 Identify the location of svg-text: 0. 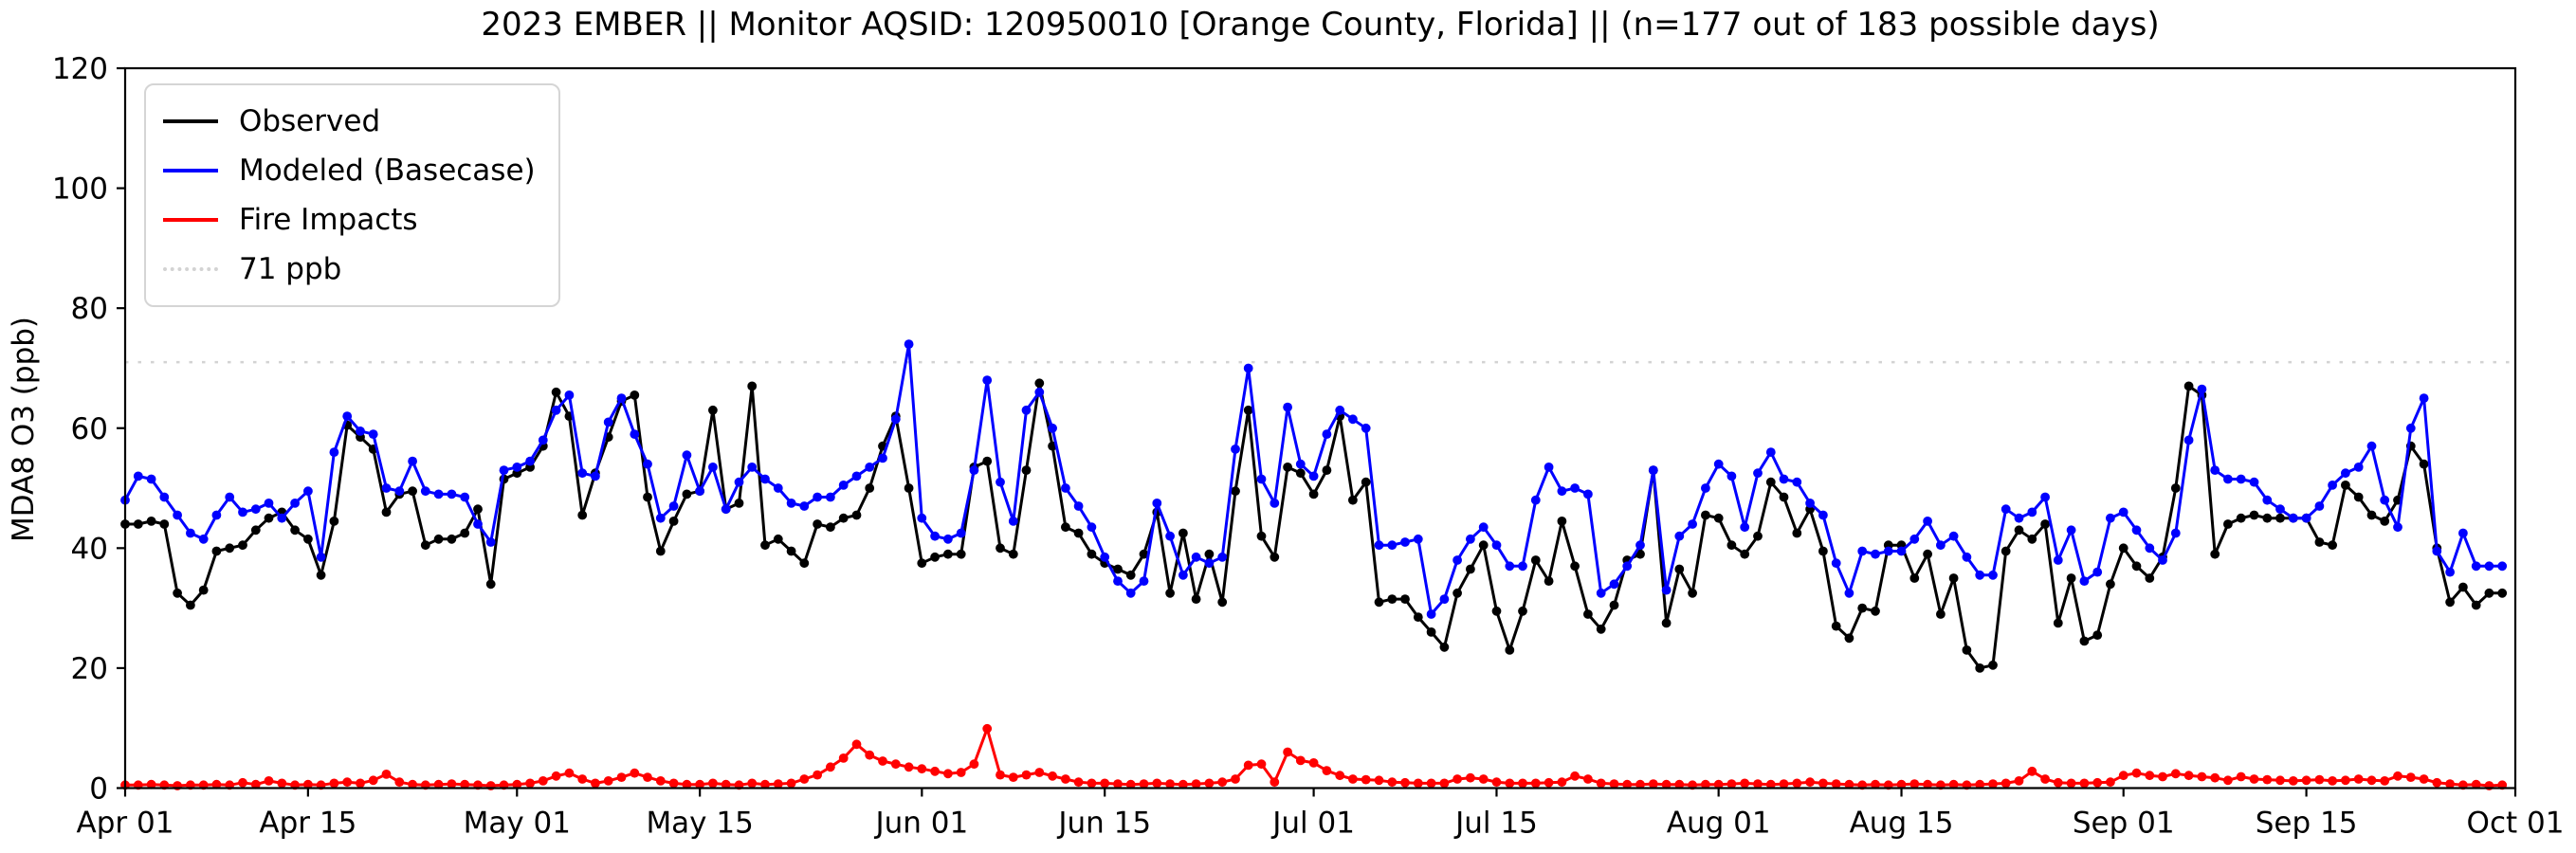
(98, 789).